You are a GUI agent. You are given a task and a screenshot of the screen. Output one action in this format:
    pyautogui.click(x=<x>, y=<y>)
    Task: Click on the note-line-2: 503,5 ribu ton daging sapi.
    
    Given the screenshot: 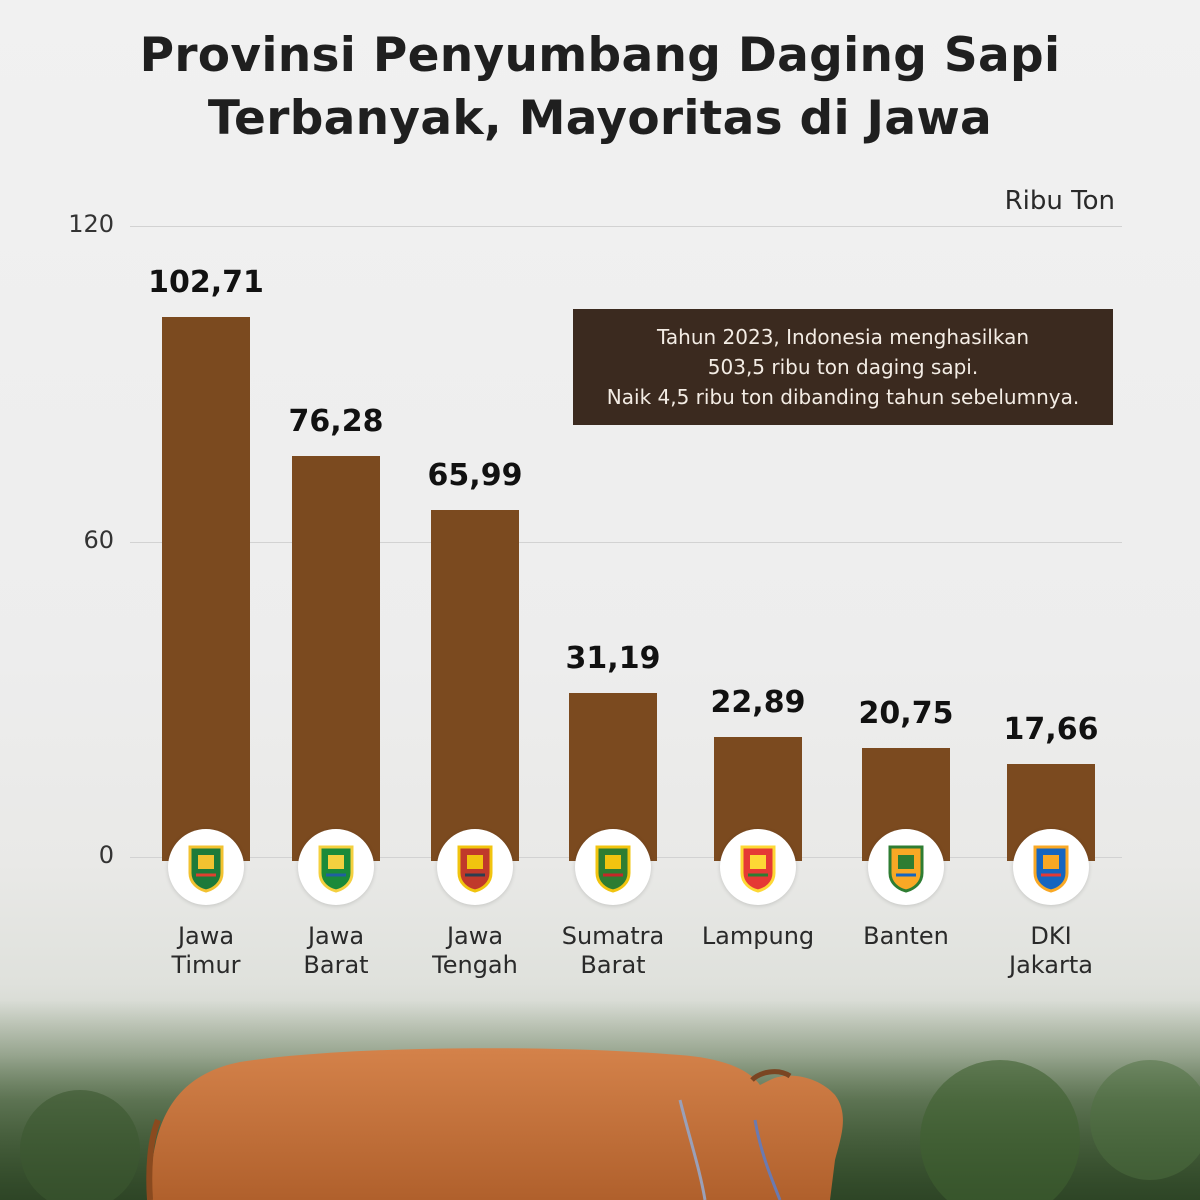 What is the action you would take?
    pyautogui.click(x=843, y=367)
    